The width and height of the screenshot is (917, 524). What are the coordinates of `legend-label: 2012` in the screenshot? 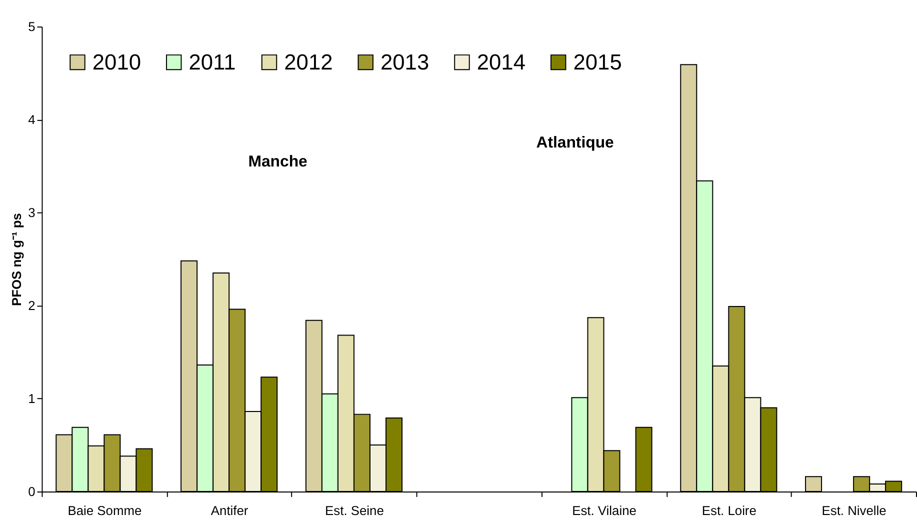 It's located at (308, 61).